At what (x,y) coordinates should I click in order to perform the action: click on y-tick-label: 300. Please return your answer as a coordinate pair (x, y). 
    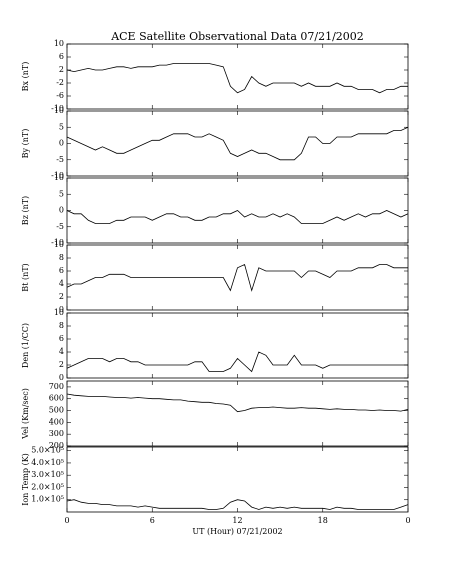
    Looking at the image, I should click on (56, 433).